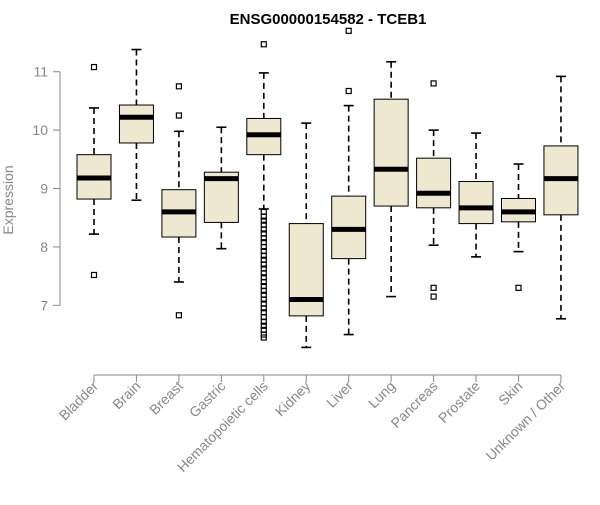  What do you see at coordinates (510, 393) in the screenshot?
I see `x-tick-label-skin: Skin` at bounding box center [510, 393].